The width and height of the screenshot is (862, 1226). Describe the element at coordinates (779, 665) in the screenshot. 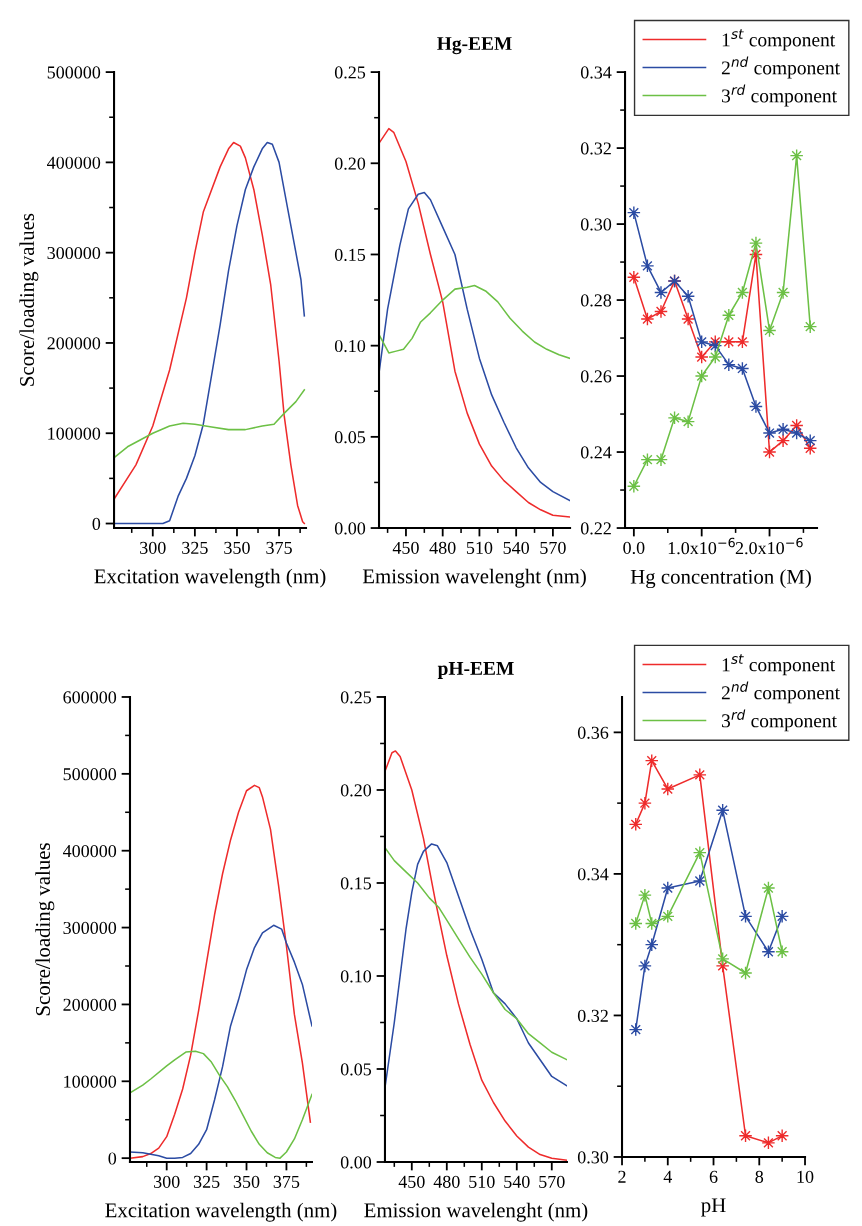

I see `legend-label: 1$^{st}$ component` at that location.